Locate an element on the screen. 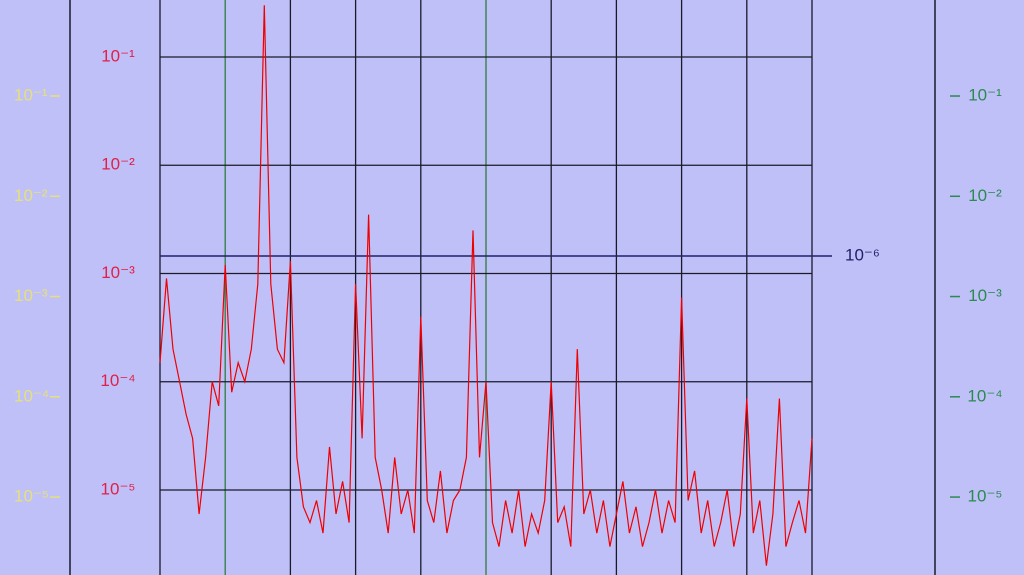 Image resolution: width=1024 pixels, height=575 pixels. left-tick-label: 10⁻¹ is located at coordinates (31, 94).